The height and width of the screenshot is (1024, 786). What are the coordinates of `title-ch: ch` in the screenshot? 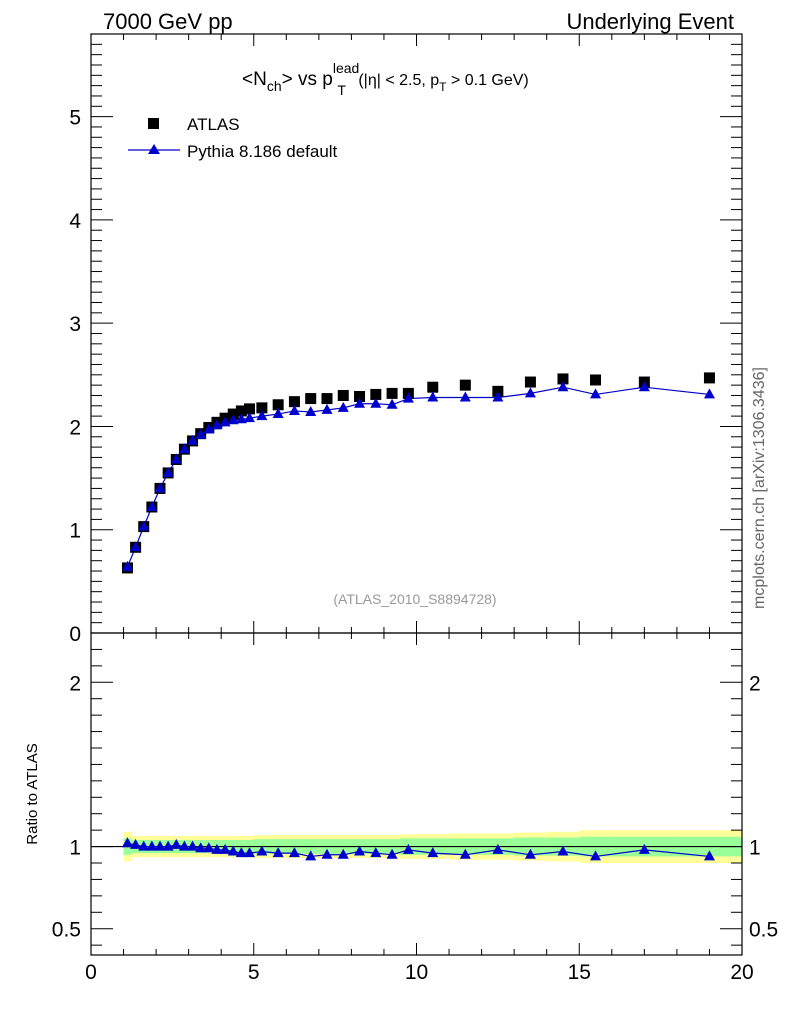 It's located at (274, 86).